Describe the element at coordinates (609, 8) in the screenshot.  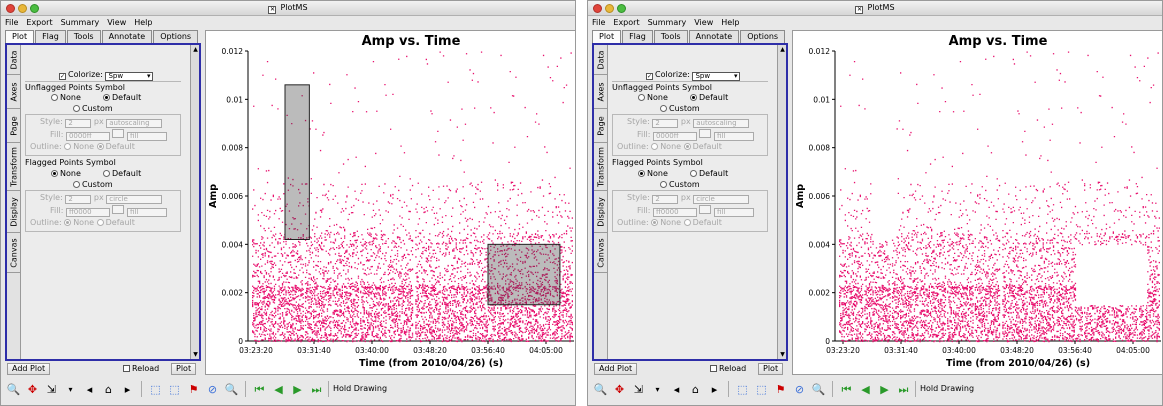
I see `minimize-window-button` at that location.